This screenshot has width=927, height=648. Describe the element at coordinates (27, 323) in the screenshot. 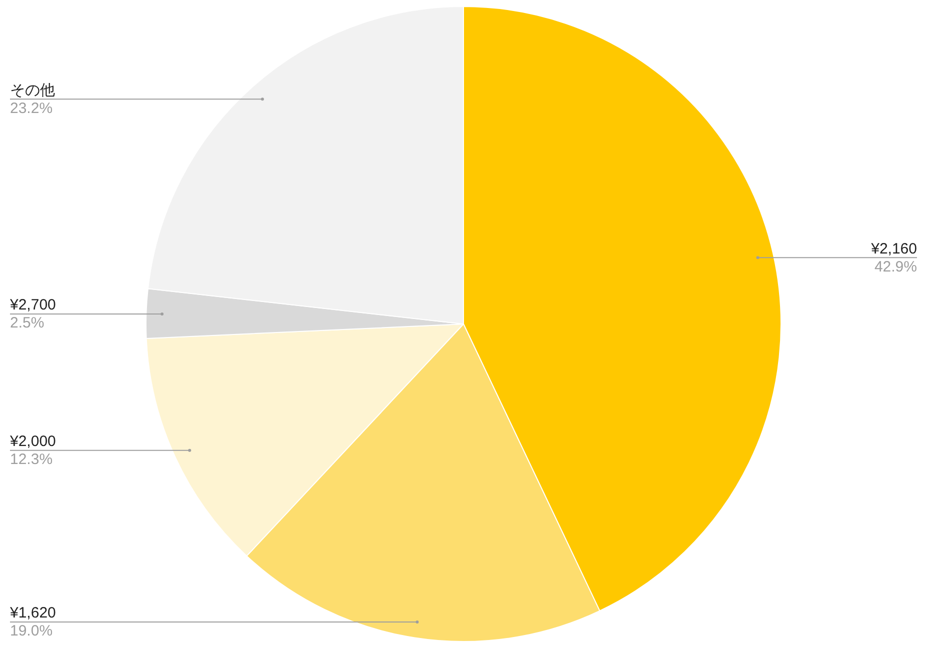

I see `data-label: 2.5%` at that location.